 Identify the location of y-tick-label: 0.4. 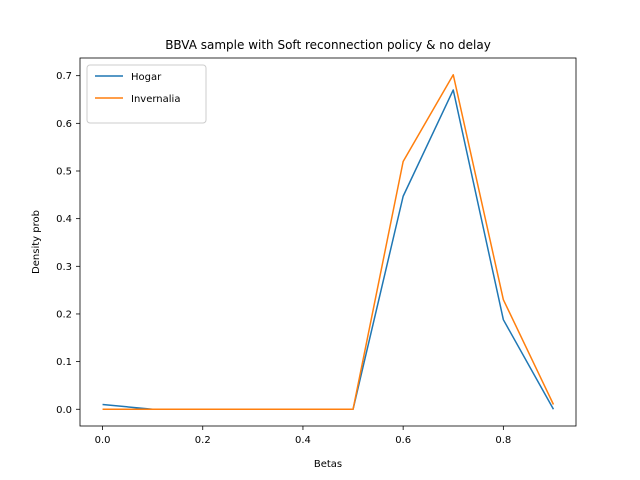
(64, 219).